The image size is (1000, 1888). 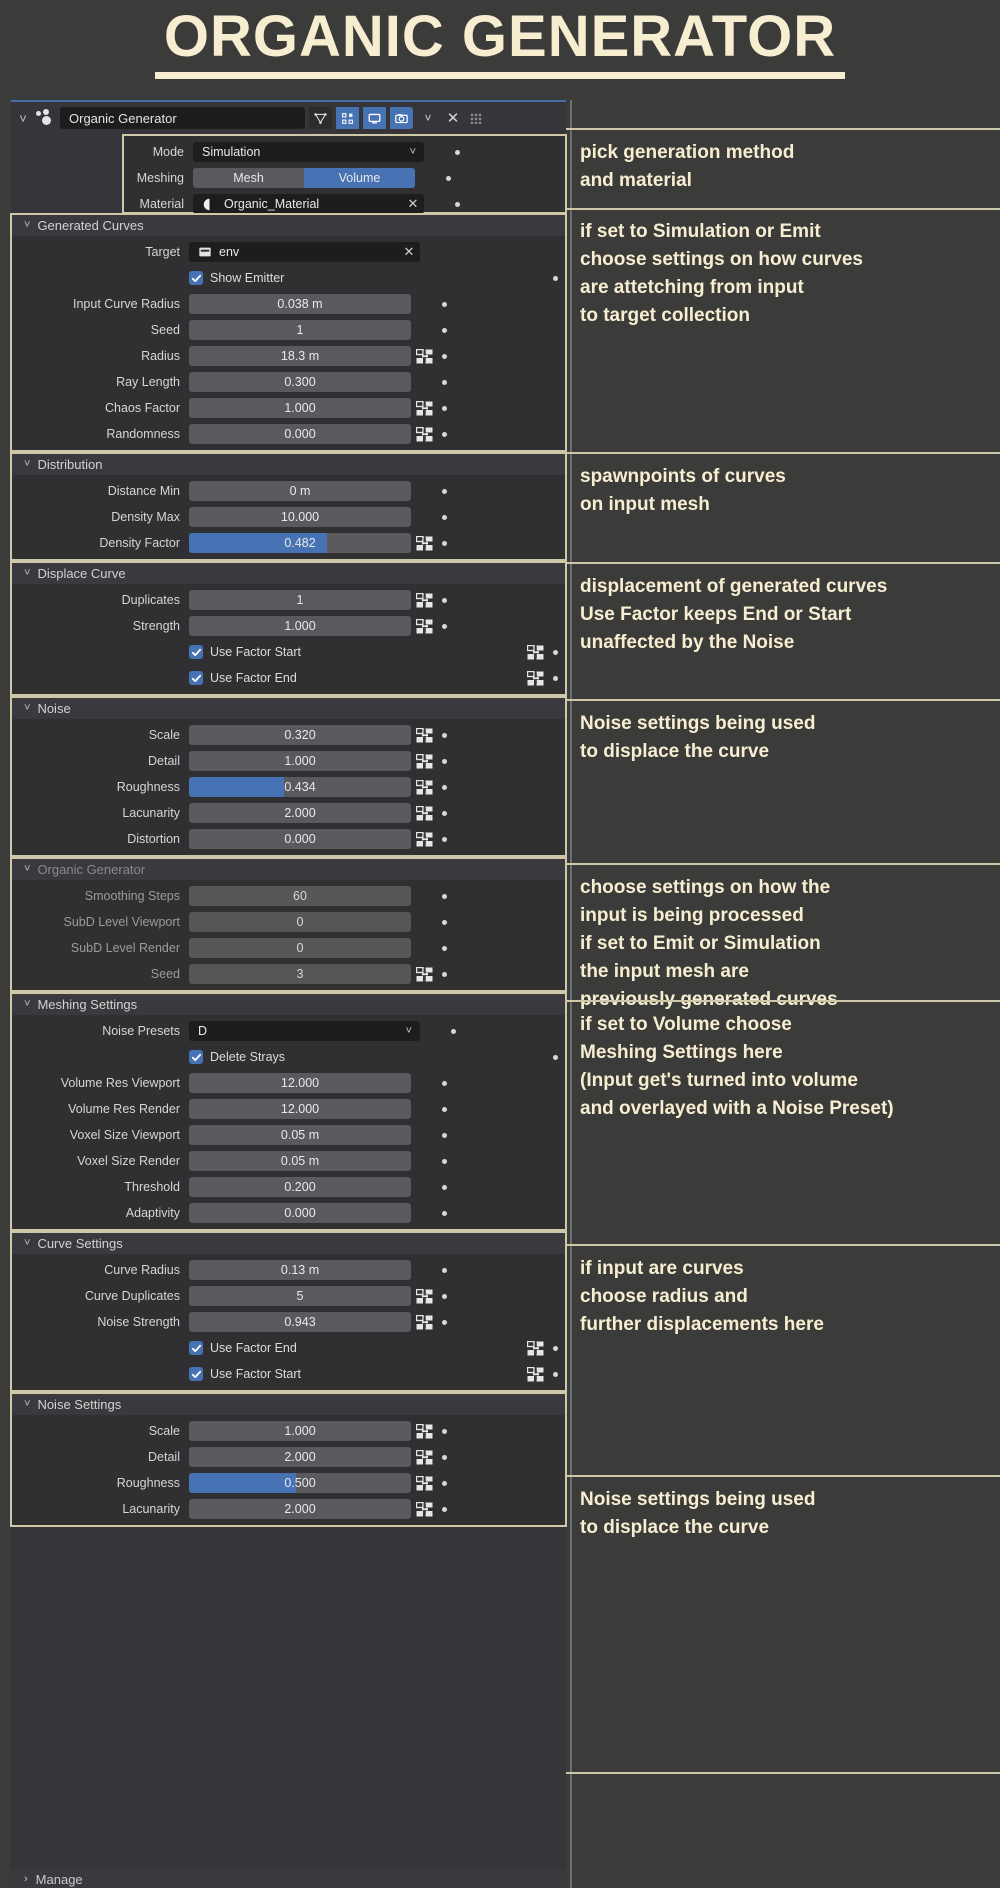 What do you see at coordinates (288, 225) in the screenshot?
I see `group-header: ˅ Generated Curves` at bounding box center [288, 225].